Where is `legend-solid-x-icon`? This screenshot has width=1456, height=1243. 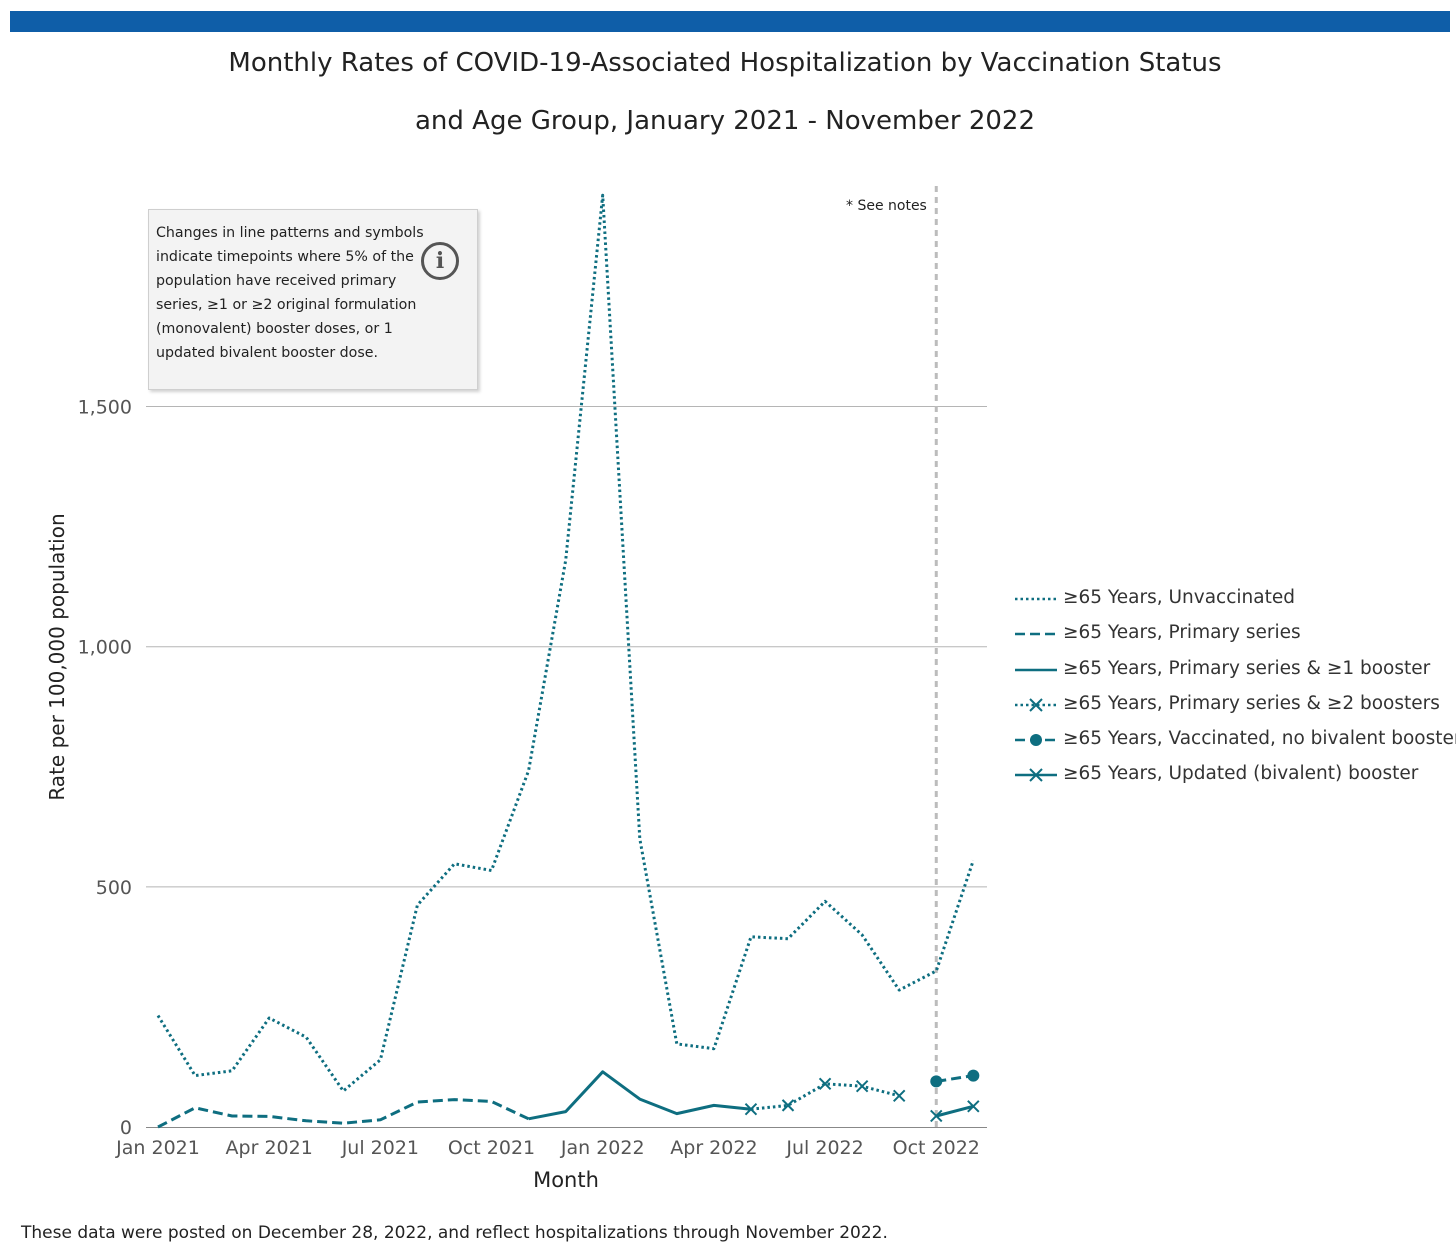
legend-solid-x-icon is located at coordinates (1036, 775).